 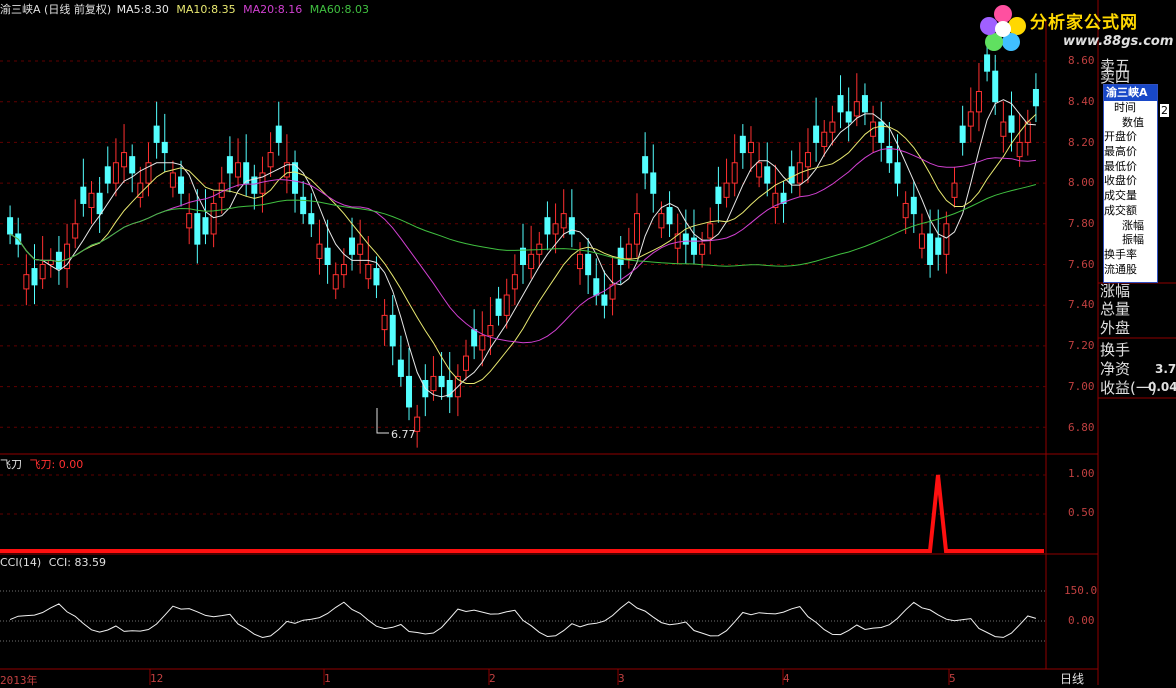 I want to click on info-popup: 渝三峡A 时间 数值 开盘价 最高价 最低价 收盘价 成交量 成交额 涨幅 振幅 换手率 流通股, so click(x=1130, y=183).